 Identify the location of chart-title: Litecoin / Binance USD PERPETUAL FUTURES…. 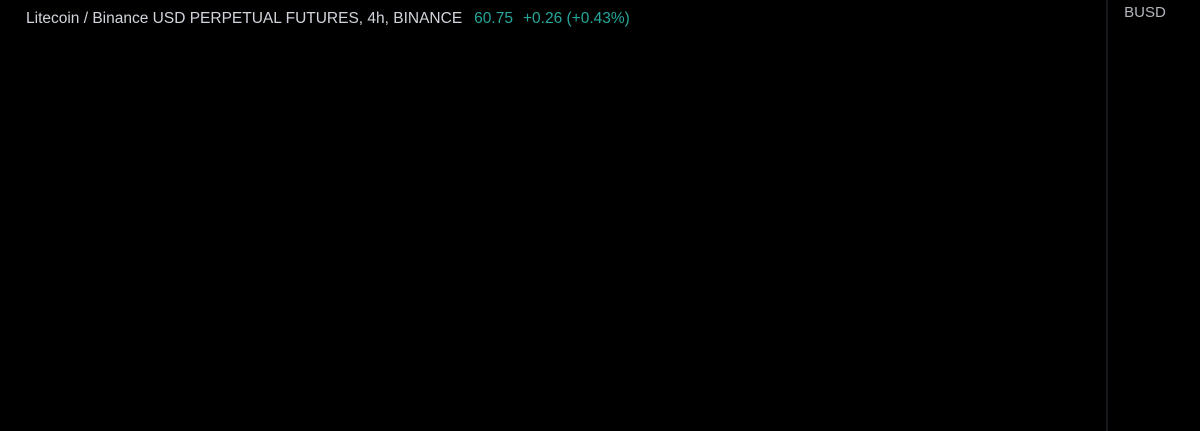
(244, 18).